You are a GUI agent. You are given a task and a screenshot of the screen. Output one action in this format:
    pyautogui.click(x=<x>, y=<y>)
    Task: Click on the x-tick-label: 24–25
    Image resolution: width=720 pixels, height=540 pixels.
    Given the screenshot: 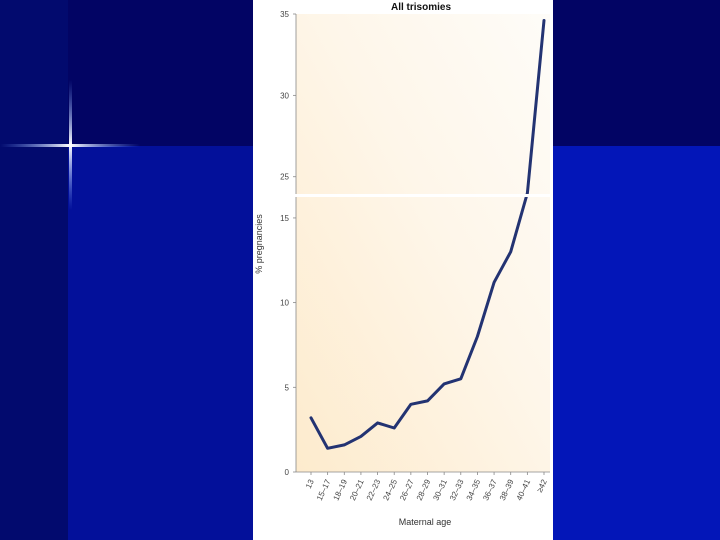 What is the action you would take?
    pyautogui.click(x=390, y=490)
    